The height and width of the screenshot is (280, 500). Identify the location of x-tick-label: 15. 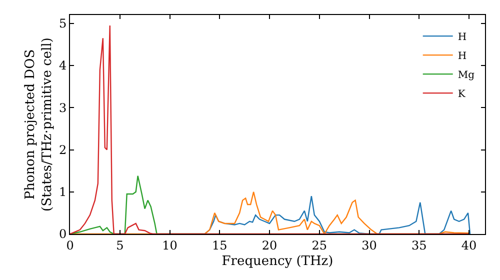
(220, 245).